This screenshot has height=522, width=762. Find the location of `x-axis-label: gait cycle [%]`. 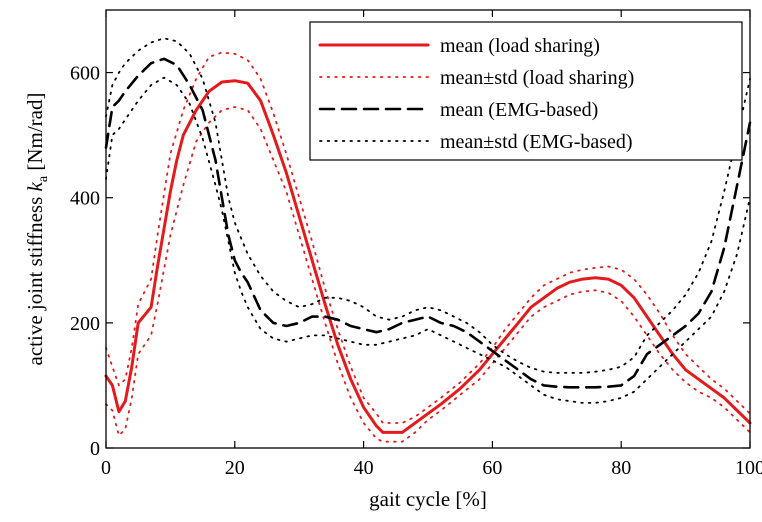

x-axis-label: gait cycle [%] is located at coordinates (428, 499).